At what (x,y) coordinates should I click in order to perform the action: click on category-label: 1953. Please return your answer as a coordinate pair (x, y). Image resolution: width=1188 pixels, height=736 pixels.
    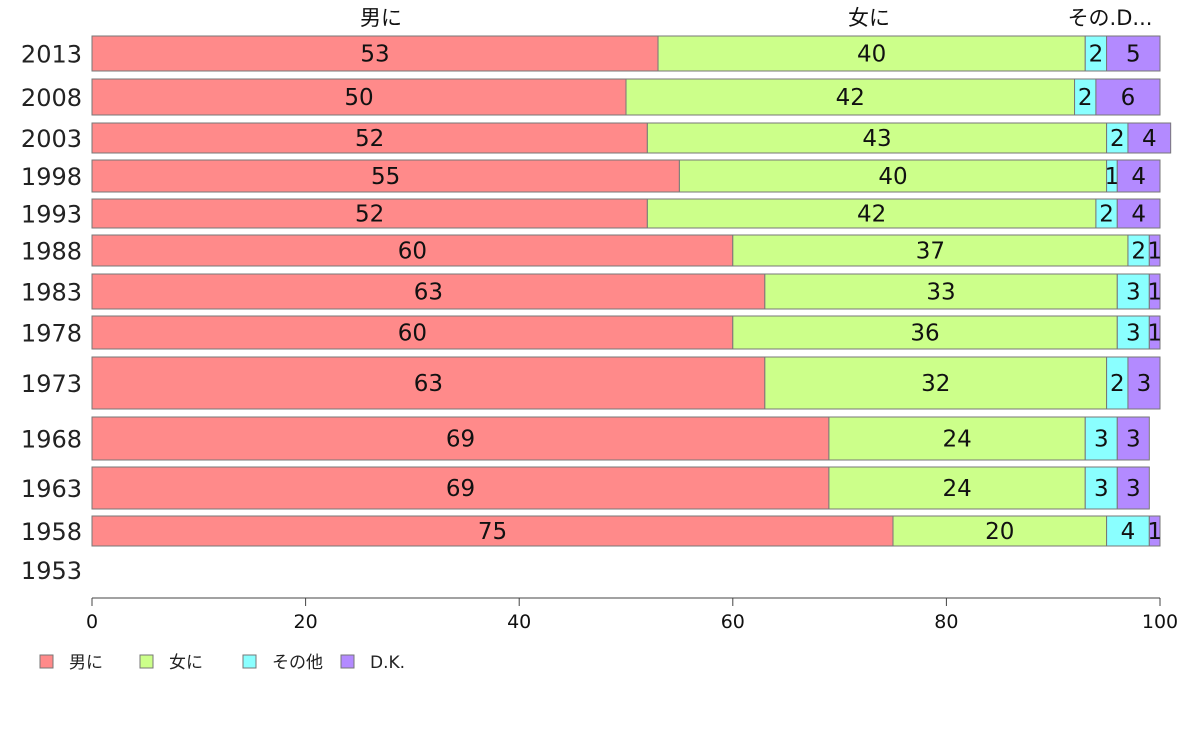
    Looking at the image, I should click on (51, 571).